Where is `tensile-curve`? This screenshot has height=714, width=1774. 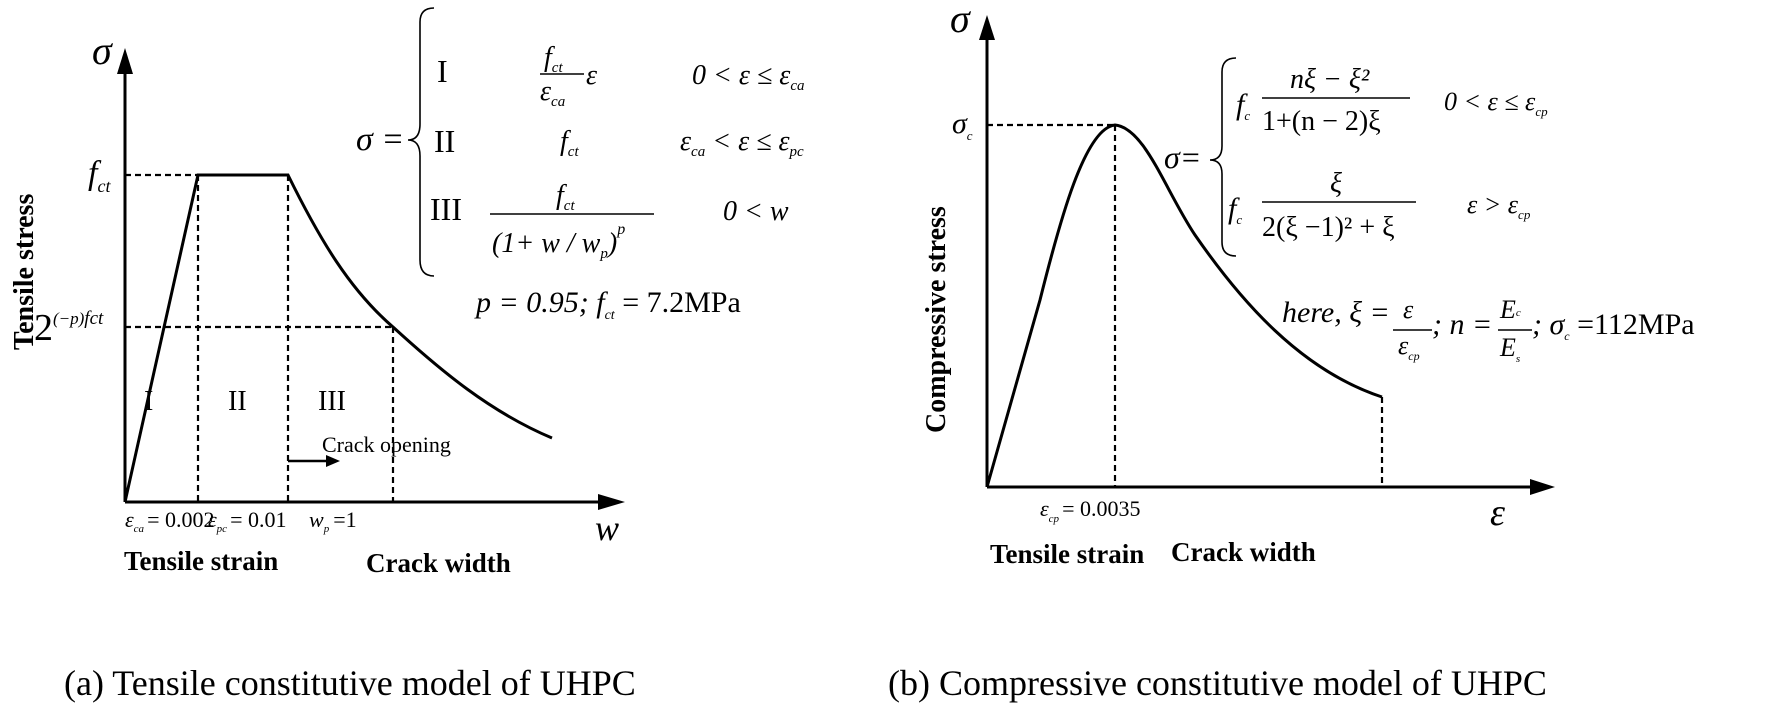
tensile-curve is located at coordinates (338, 338).